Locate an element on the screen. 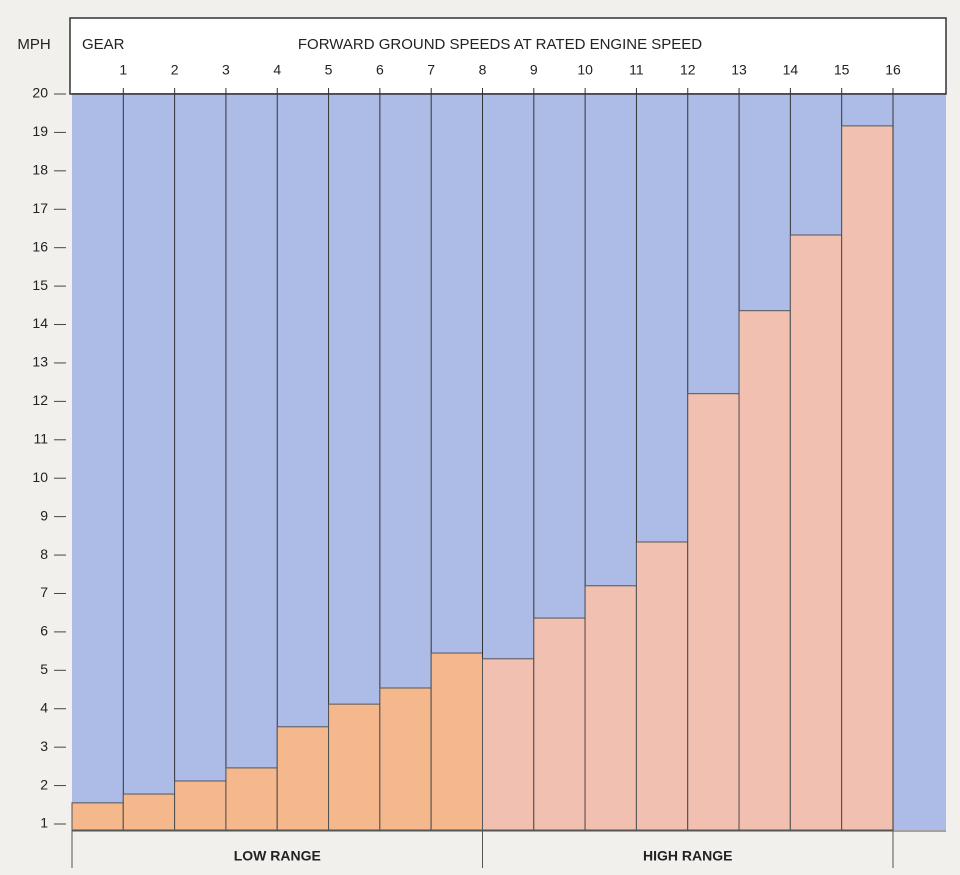  x-tick-label: 1 is located at coordinates (123, 70).